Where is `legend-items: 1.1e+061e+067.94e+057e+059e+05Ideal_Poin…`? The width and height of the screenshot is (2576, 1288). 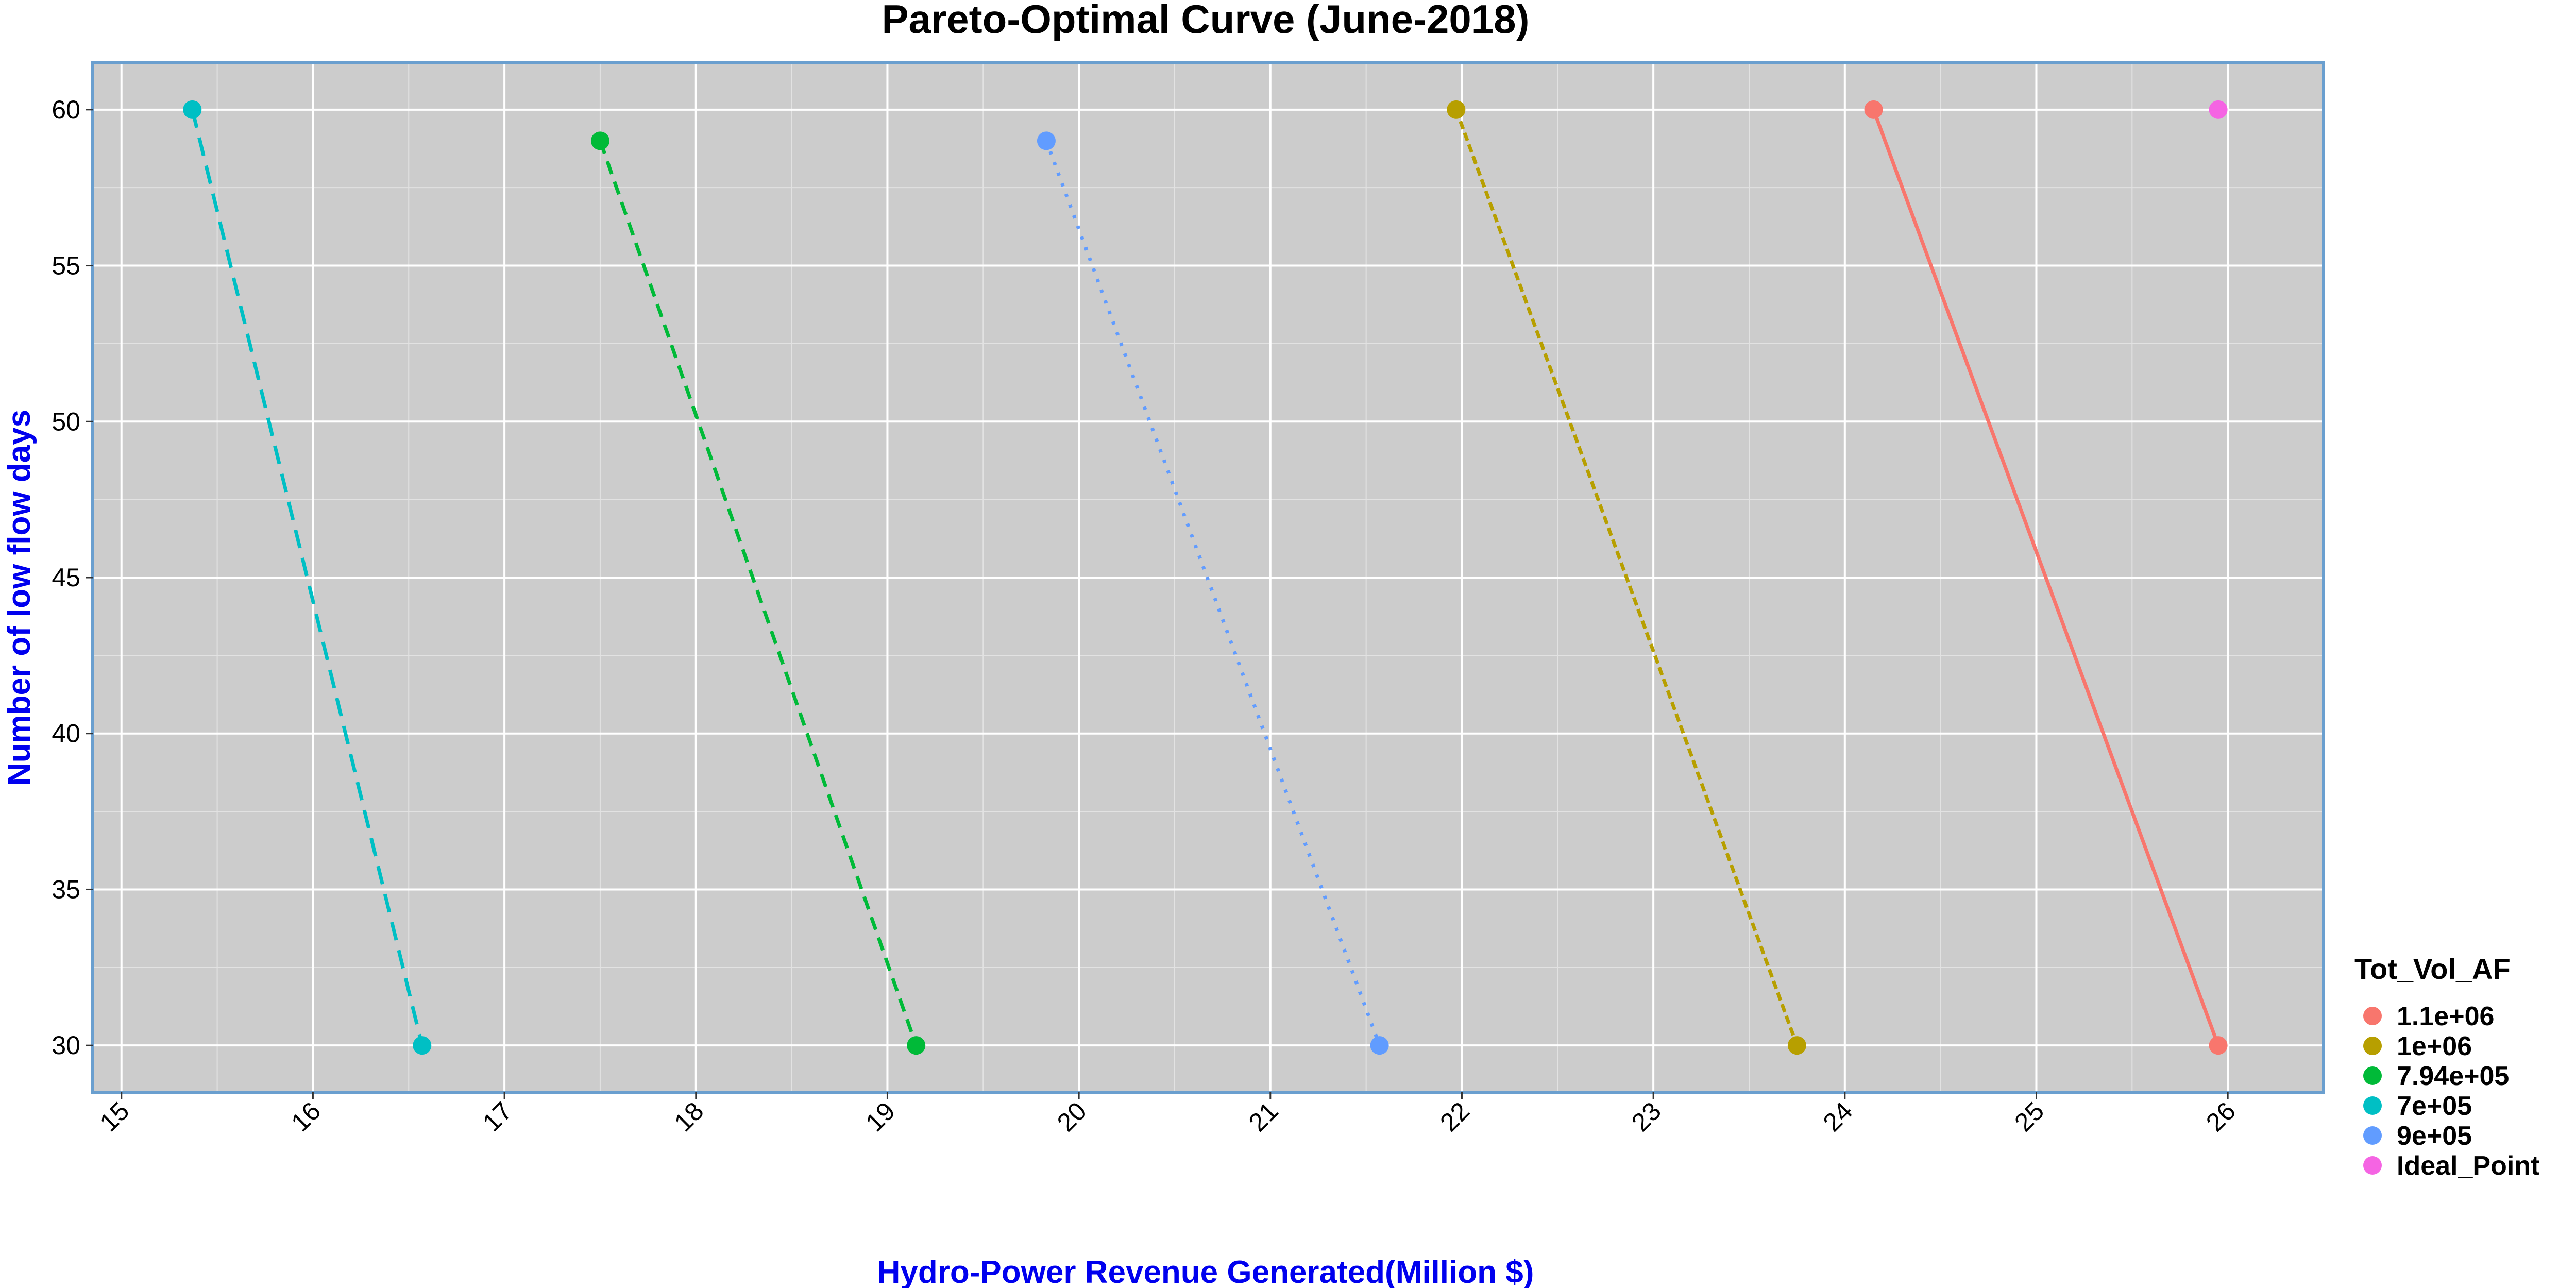
legend-items: 1.1e+061e+067.94e+057e+059e+05Ideal_Poin… is located at coordinates (2451, 1091).